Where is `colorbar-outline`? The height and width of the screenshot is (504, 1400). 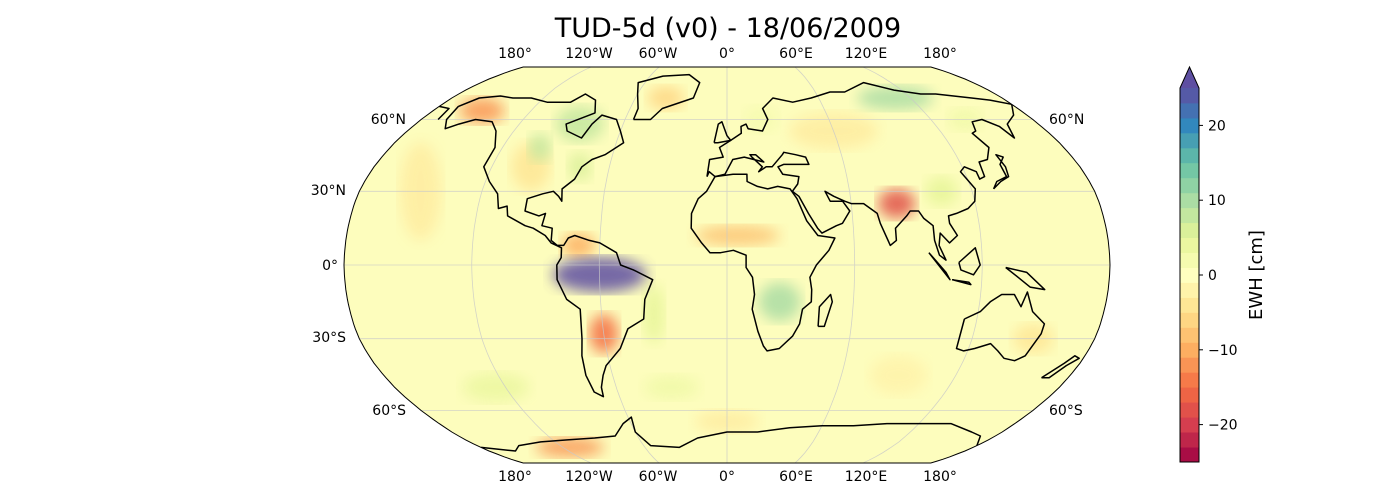 colorbar-outline is located at coordinates (1189, 264).